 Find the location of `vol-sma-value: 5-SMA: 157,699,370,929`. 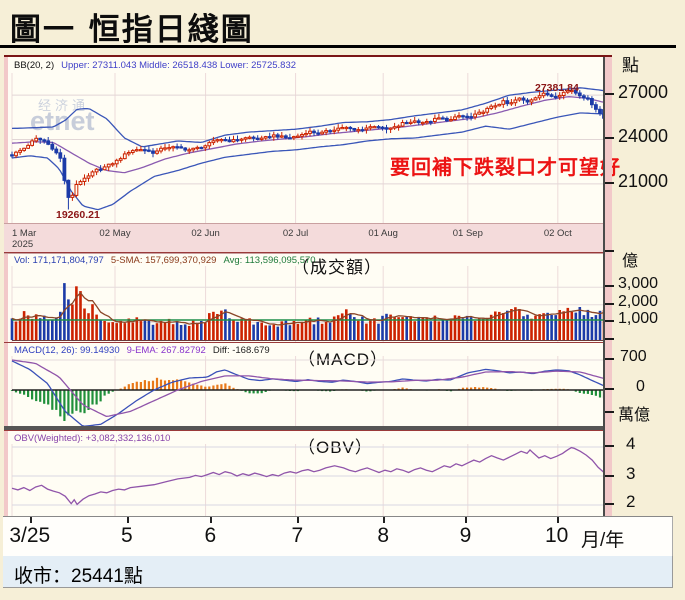

vol-sma-value: 5-SMA: 157,699,370,929 is located at coordinates (163, 260).